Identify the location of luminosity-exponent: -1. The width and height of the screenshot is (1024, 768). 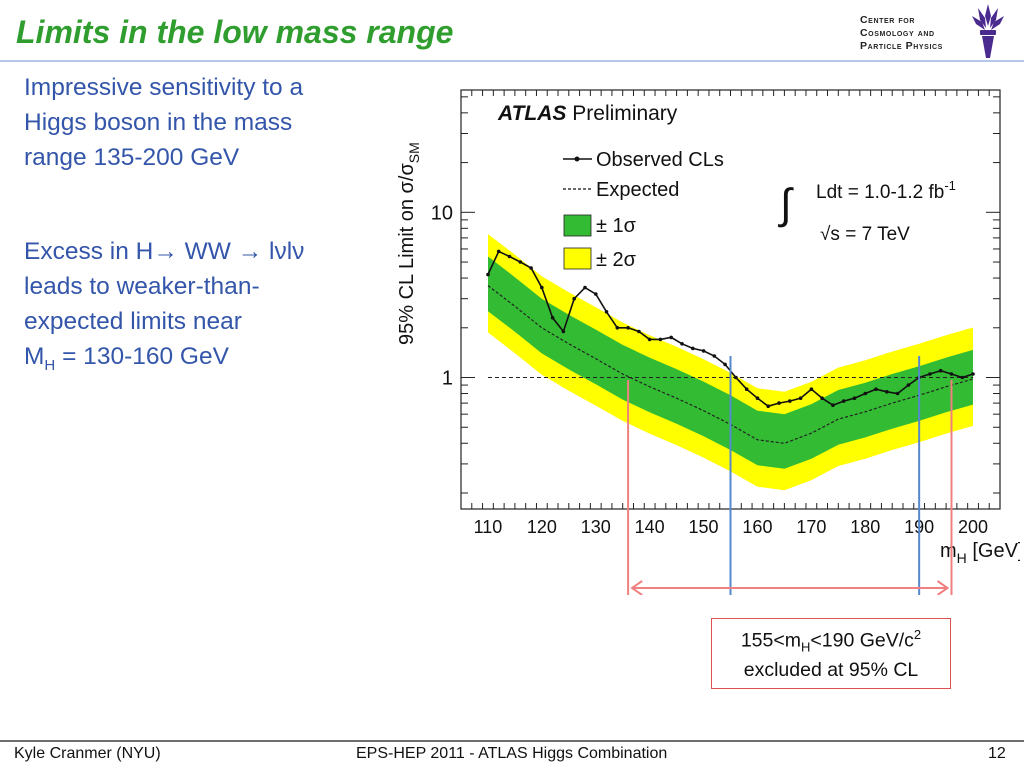
(950, 185).